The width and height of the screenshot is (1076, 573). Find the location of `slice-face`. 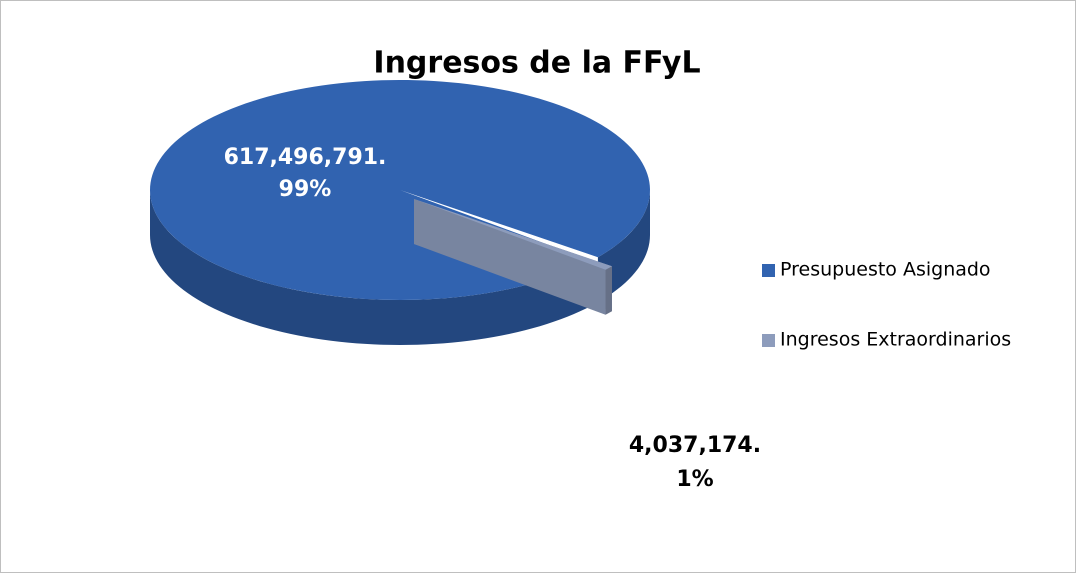

slice-face is located at coordinates (510, 257).